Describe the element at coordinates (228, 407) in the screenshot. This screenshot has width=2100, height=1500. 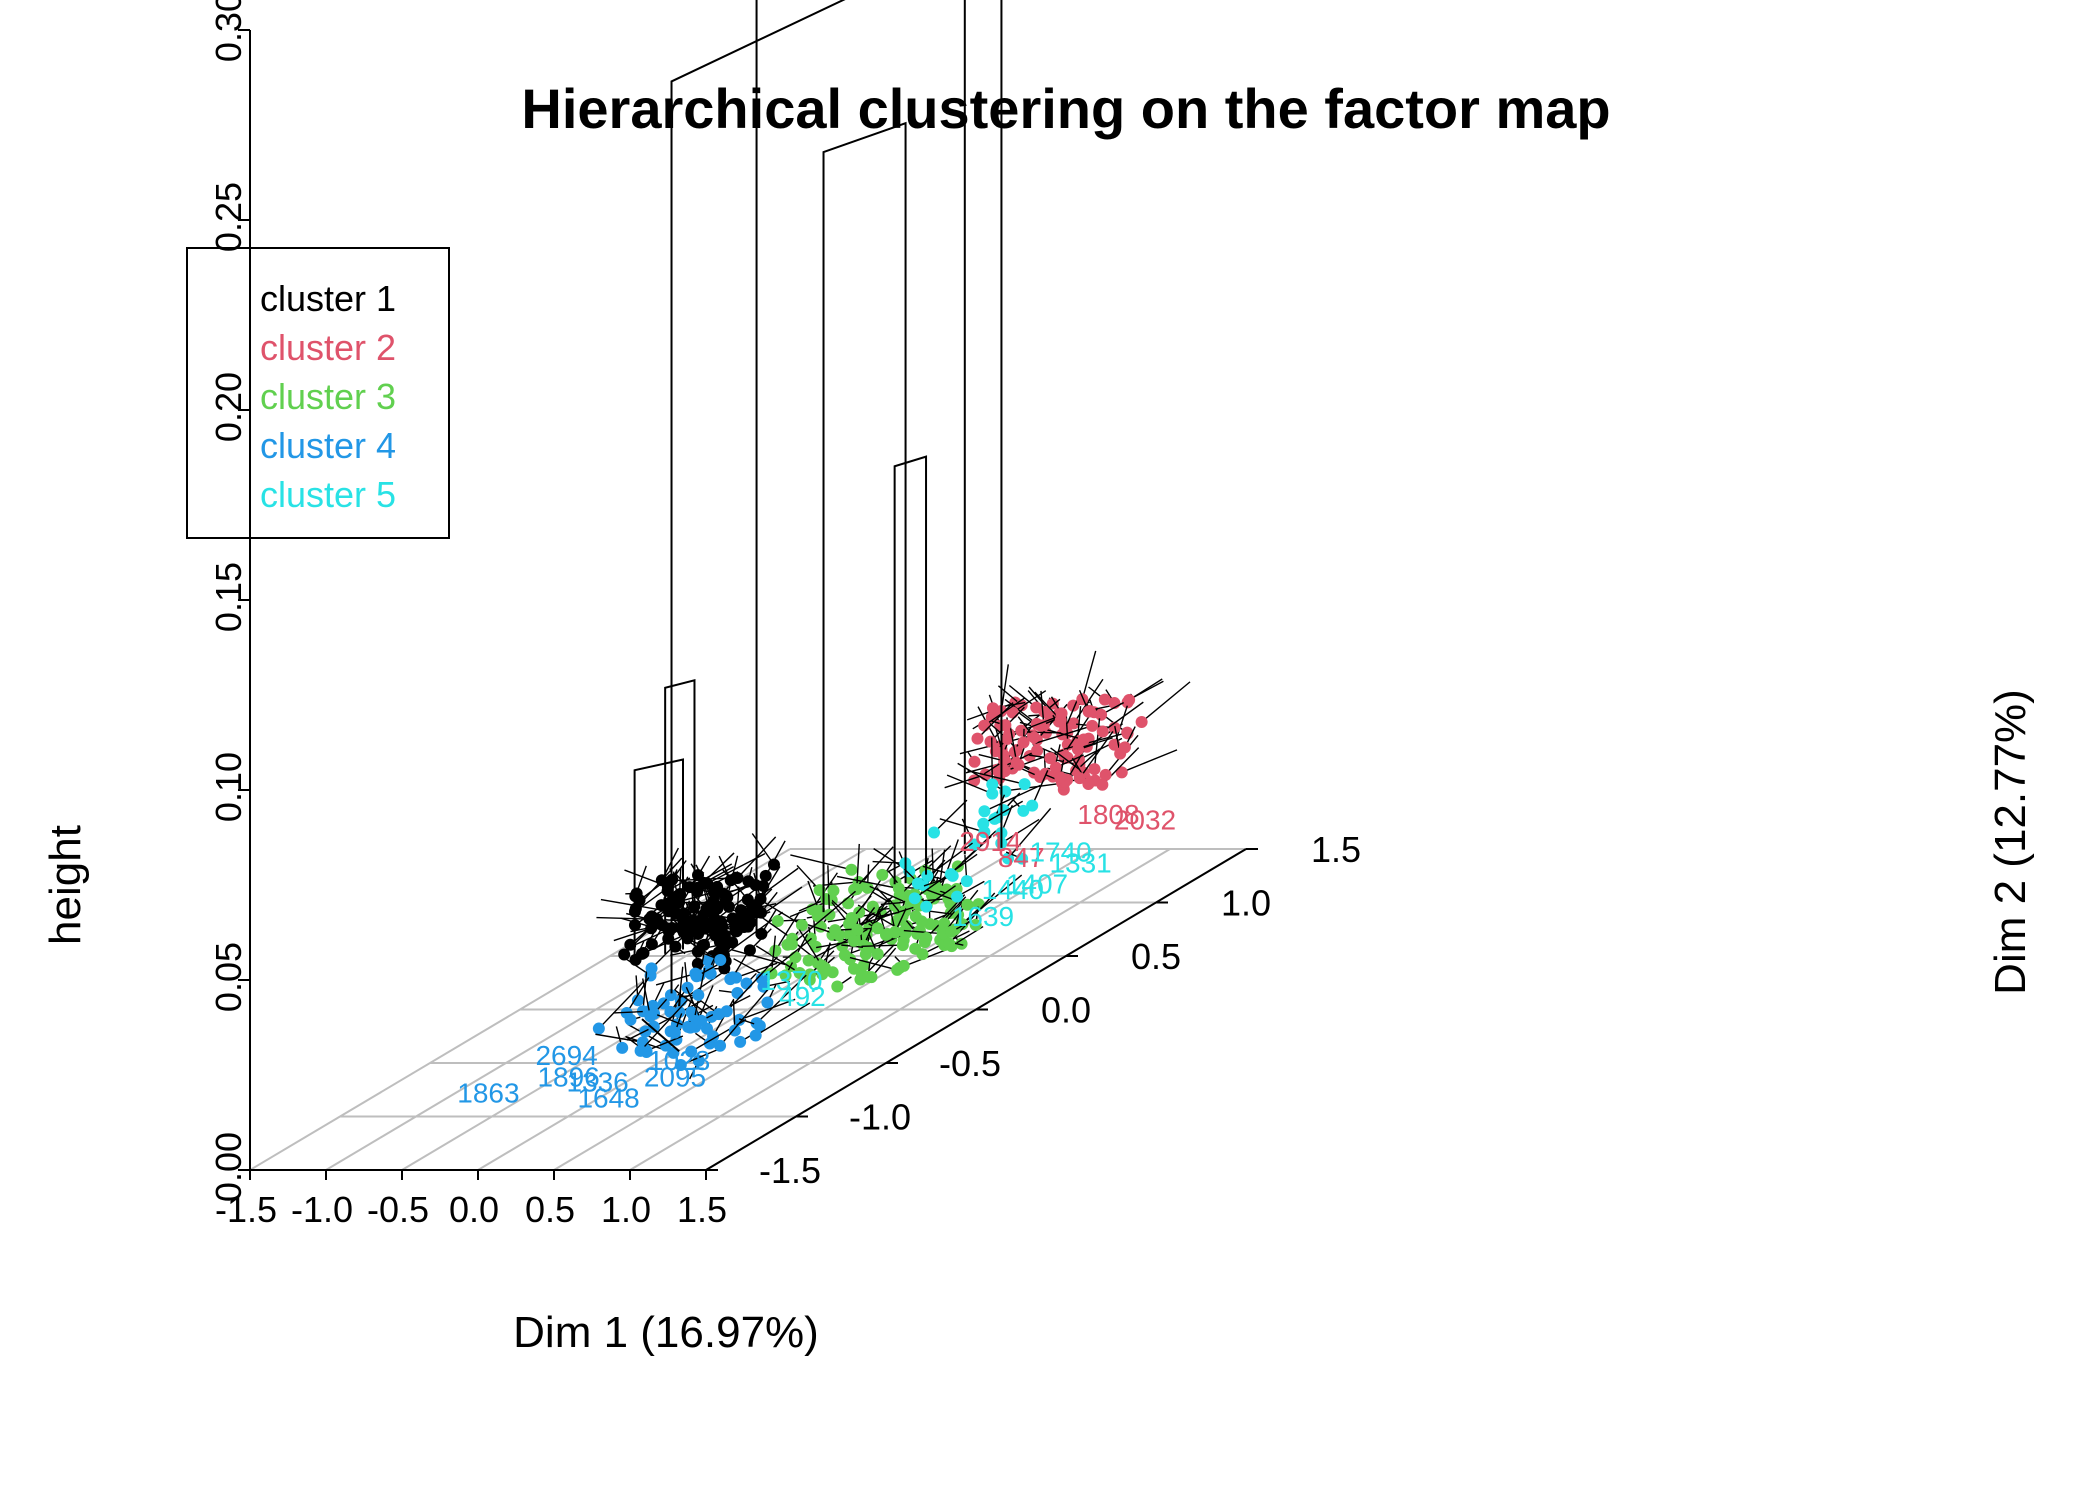
I see `z-tick-label: 0.20` at that location.